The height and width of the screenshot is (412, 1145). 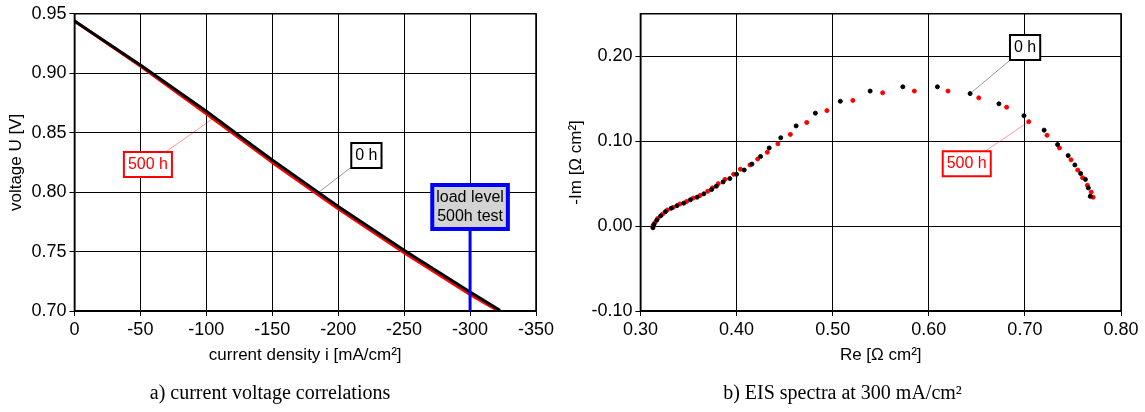 What do you see at coordinates (305, 355) in the screenshot?
I see `x-axis-title: current density i [mA/cm²]` at bounding box center [305, 355].